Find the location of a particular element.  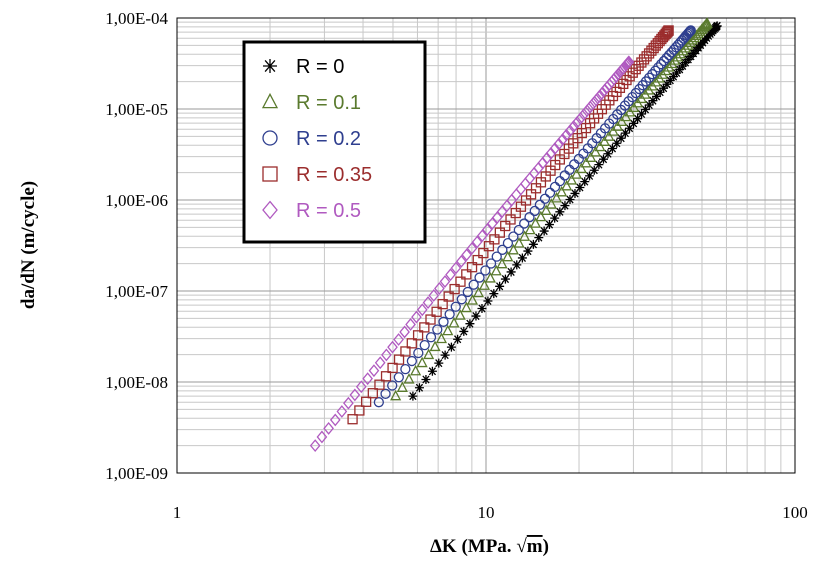

svg-text: ΔK (MPa. √m) is located at coordinates (489, 546).